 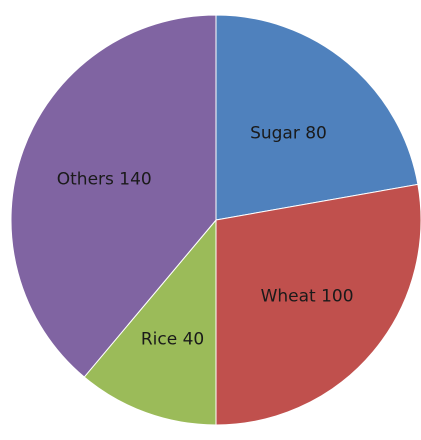 I want to click on pie-label-sugar: Sugar 80, so click(x=288, y=134).